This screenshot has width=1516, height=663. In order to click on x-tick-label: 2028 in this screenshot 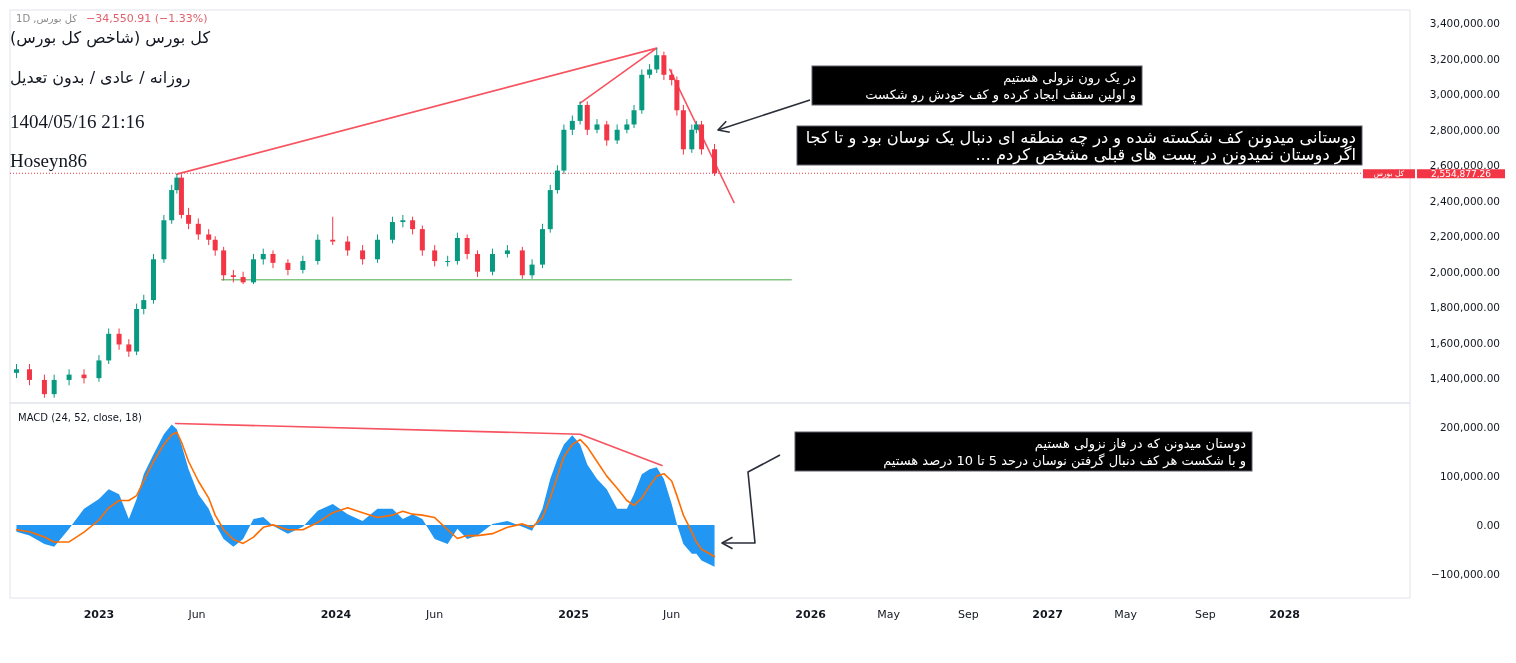, I will do `click(1284, 614)`.